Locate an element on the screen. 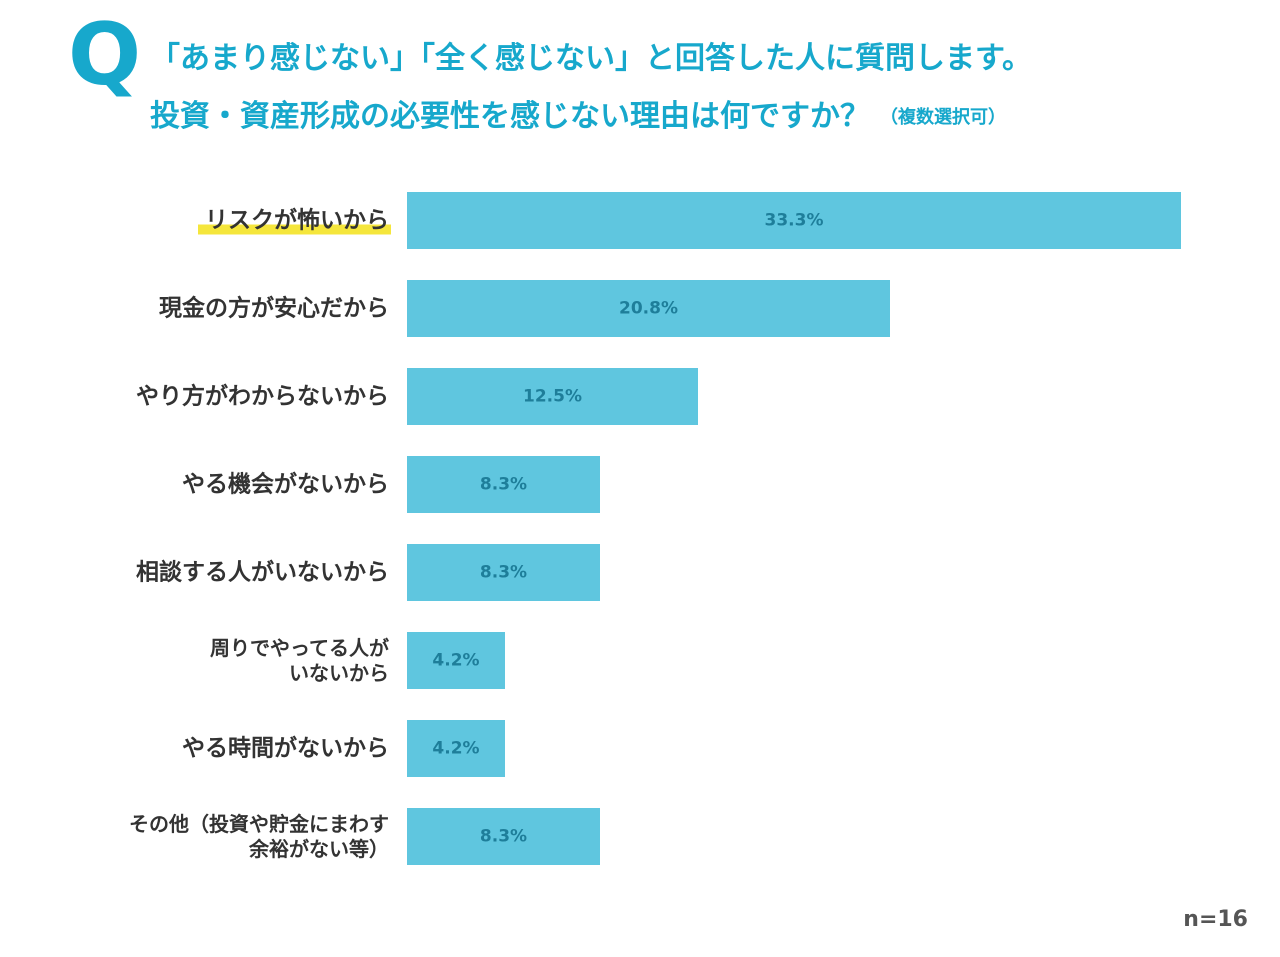  category-label: いないから is located at coordinates (339, 673).